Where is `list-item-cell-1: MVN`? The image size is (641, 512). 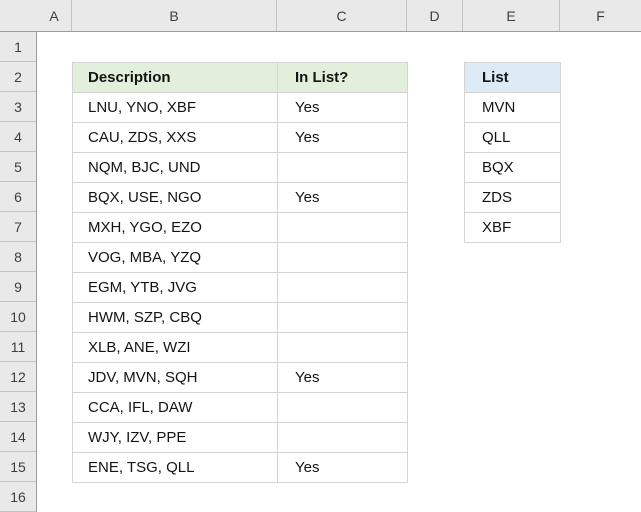
list-item-cell-1: MVN is located at coordinates (513, 108).